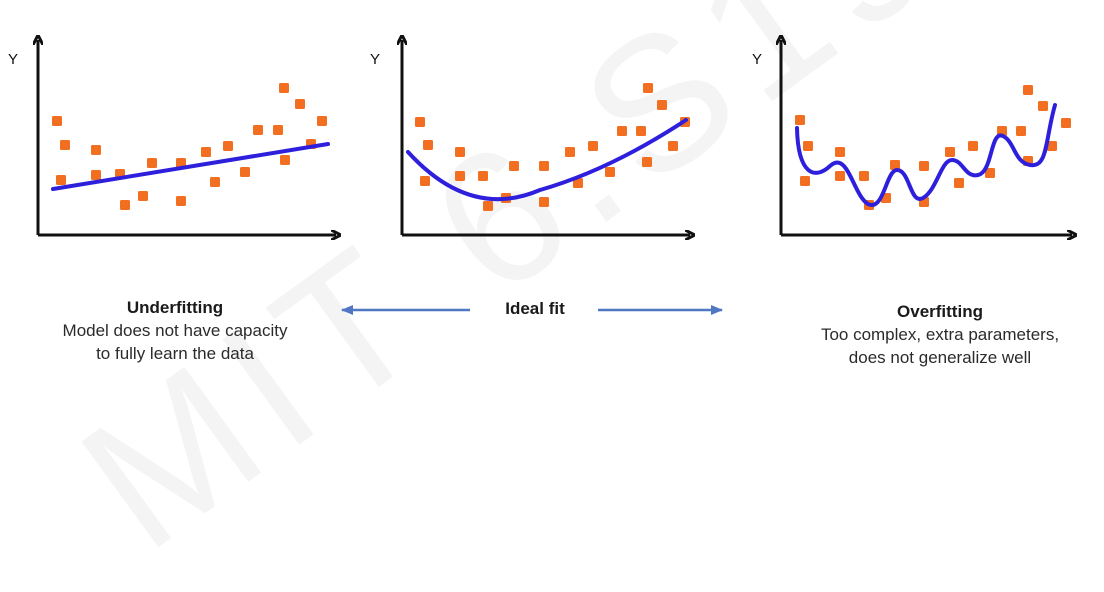 The image size is (1104, 592). What do you see at coordinates (175, 353) in the screenshot?
I see `underfitting-line2: to fully learn the data` at bounding box center [175, 353].